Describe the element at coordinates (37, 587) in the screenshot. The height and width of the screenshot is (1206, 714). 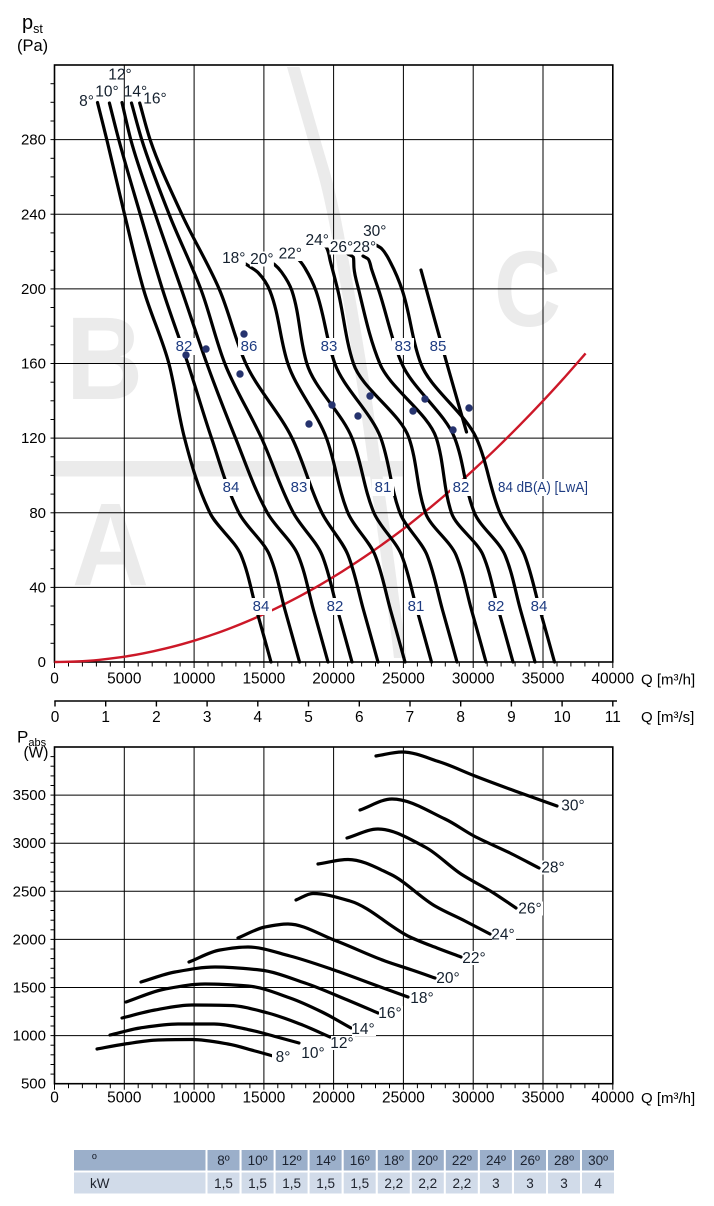
I see `svg-text: 40` at that location.